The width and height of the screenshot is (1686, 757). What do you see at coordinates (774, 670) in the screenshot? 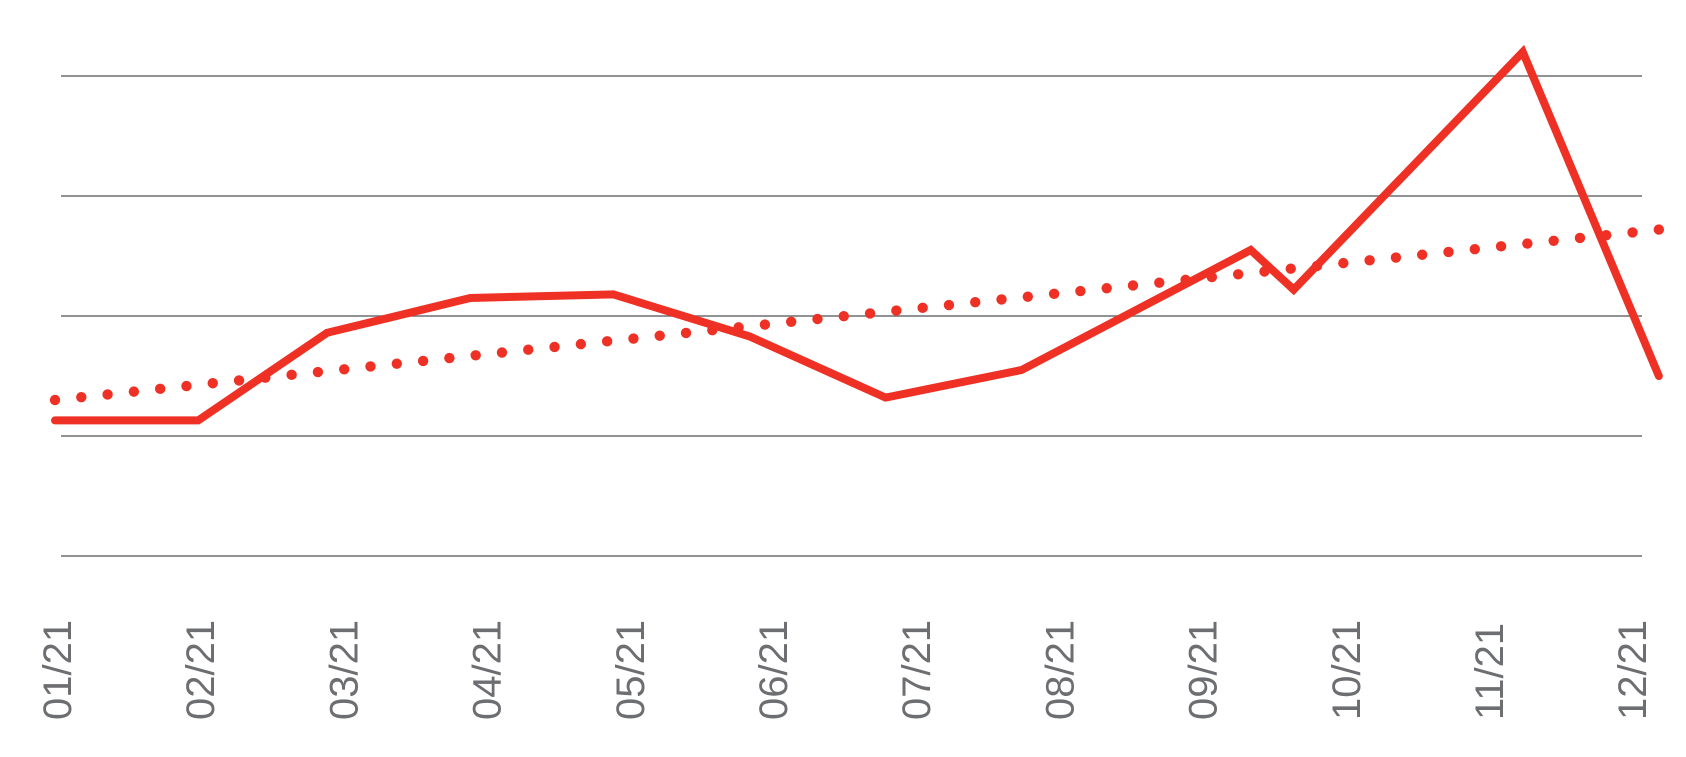
I see `x-tick-label: 06/21` at bounding box center [774, 670].